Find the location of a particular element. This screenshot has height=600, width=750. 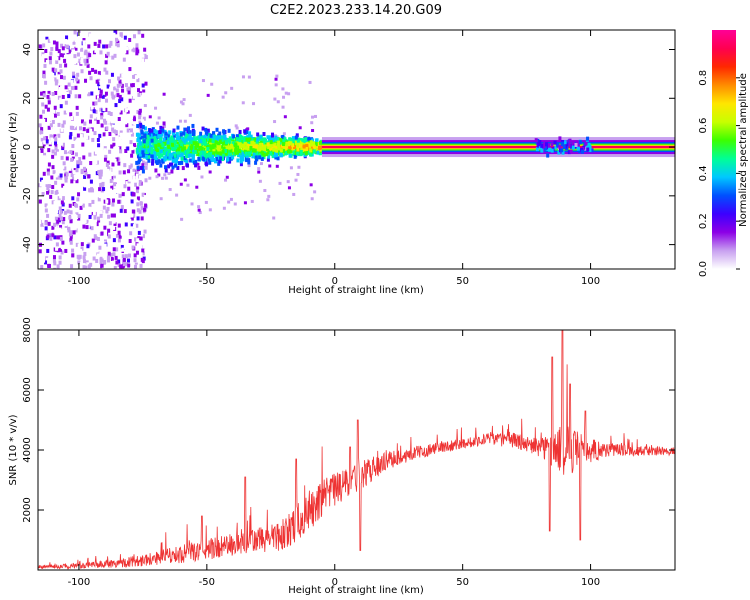

y-tick-label: 0 is located at coordinates (27, 147).